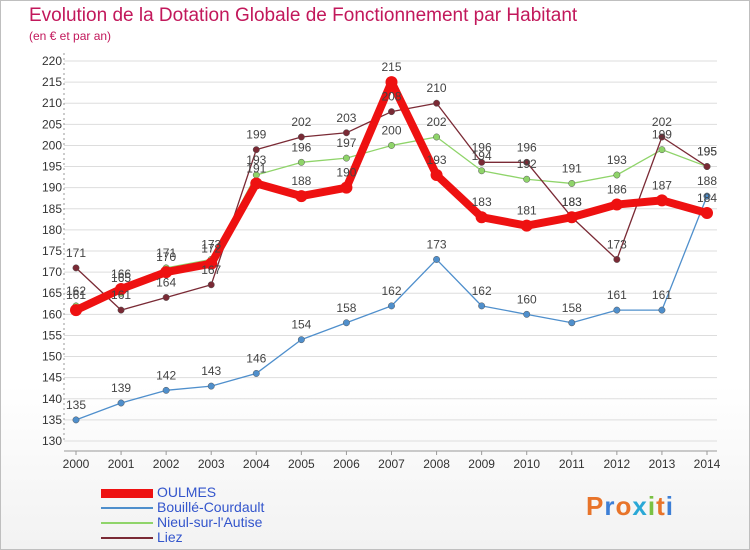 This screenshot has width=750, height=550. Describe the element at coordinates (391, 130) in the screenshot. I see `data-label: 200` at that location.